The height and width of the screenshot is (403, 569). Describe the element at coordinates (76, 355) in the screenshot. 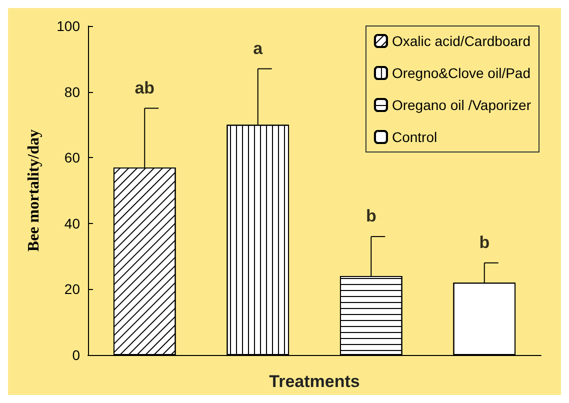

I see `y-tick-label: 0` at that location.